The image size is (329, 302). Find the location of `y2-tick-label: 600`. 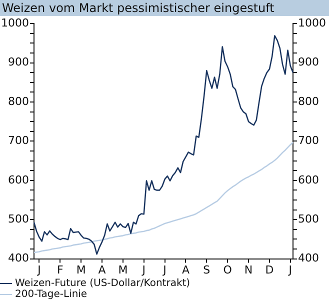

y2-tick-label: 600 is located at coordinates (309, 179).